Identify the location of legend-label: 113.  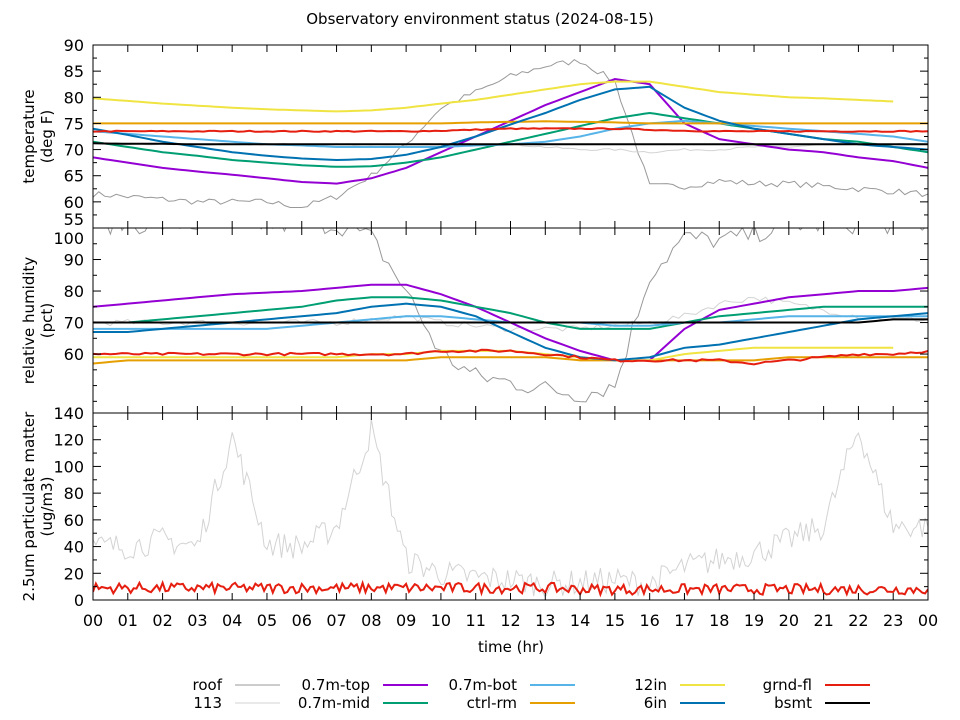
(207, 703).